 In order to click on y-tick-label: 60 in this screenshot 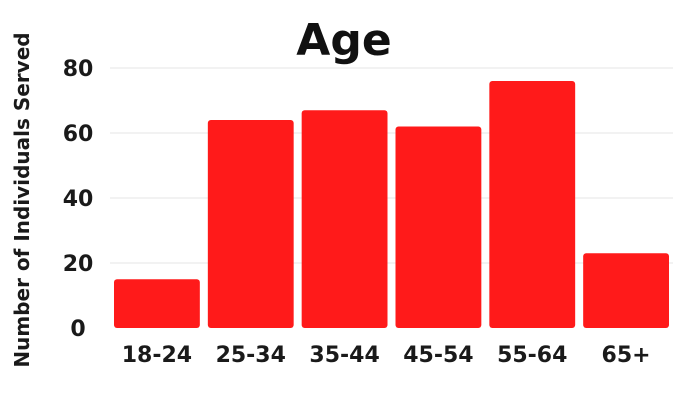, I will do `click(78, 134)`.